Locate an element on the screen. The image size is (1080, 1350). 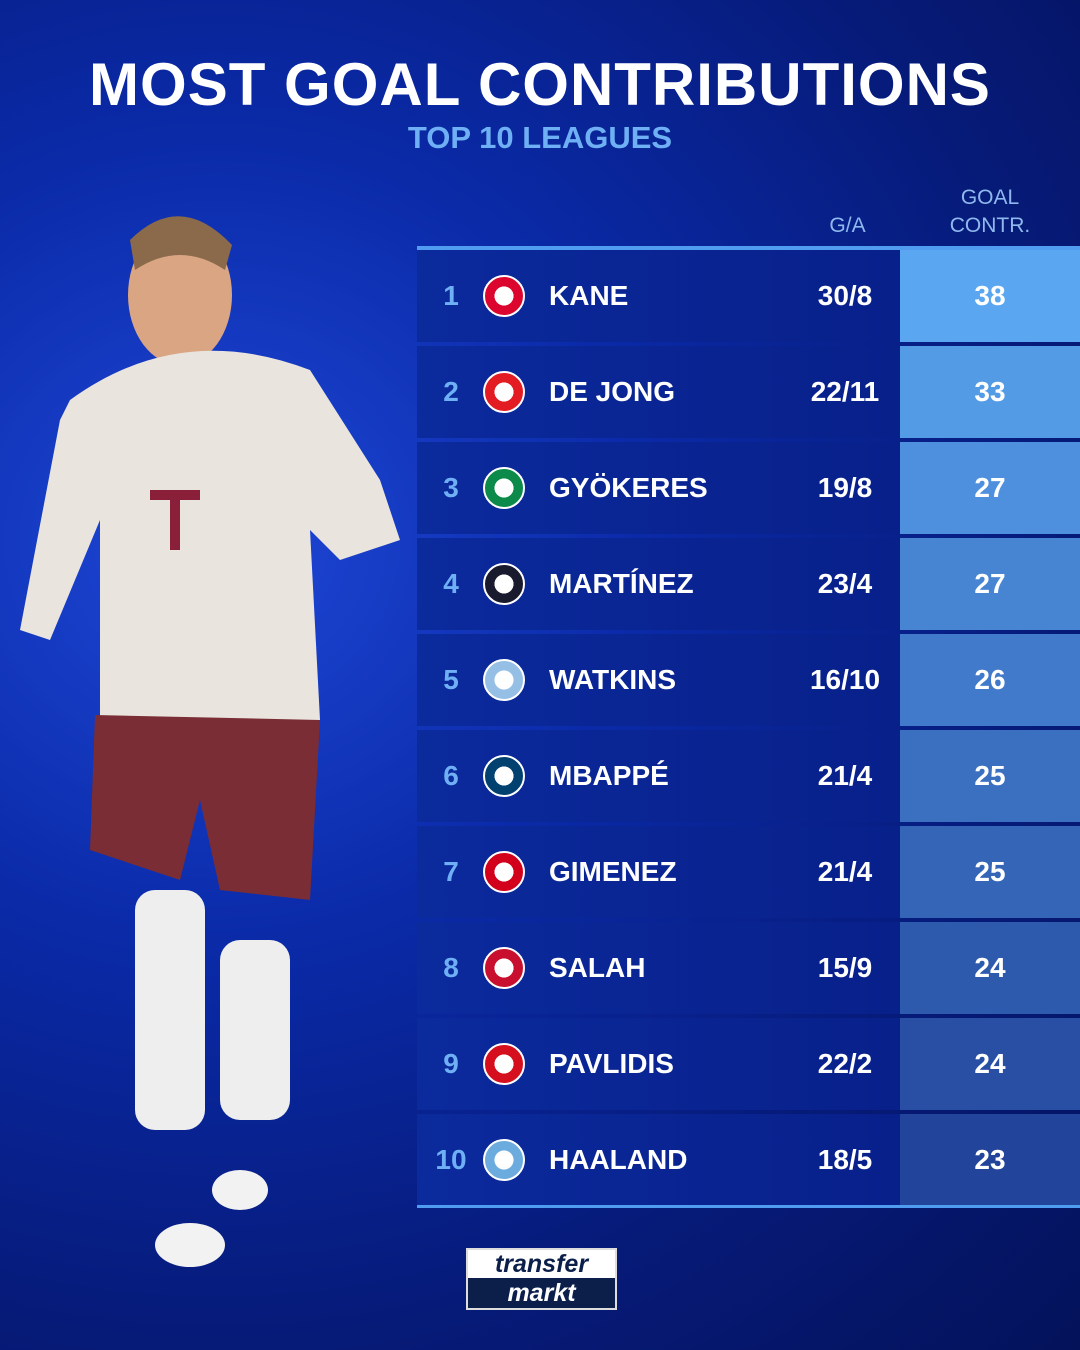
player-name: KANE is located at coordinates (589, 295).